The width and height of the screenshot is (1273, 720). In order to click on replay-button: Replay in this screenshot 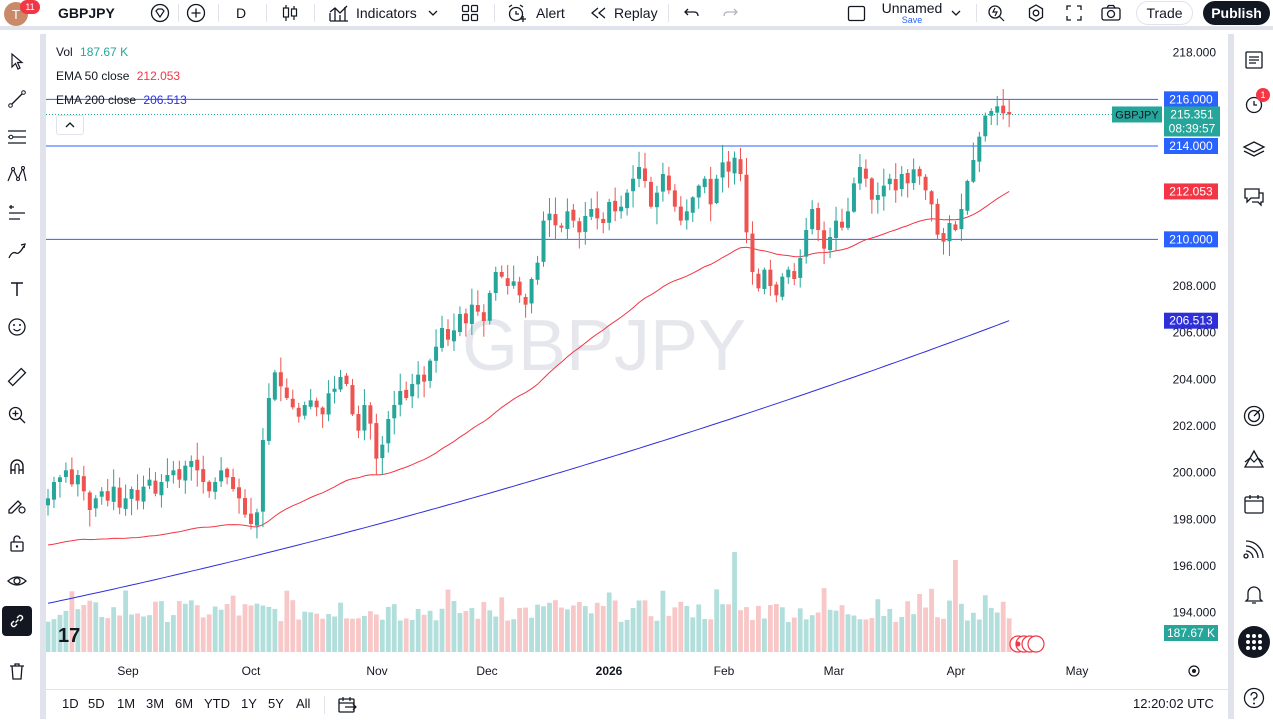, I will do `click(624, 13)`.